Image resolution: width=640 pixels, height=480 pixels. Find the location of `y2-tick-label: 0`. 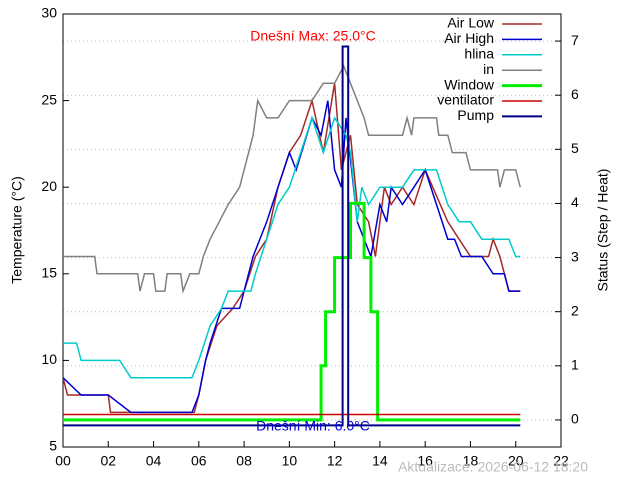

y2-tick-label: 0 is located at coordinates (575, 419).